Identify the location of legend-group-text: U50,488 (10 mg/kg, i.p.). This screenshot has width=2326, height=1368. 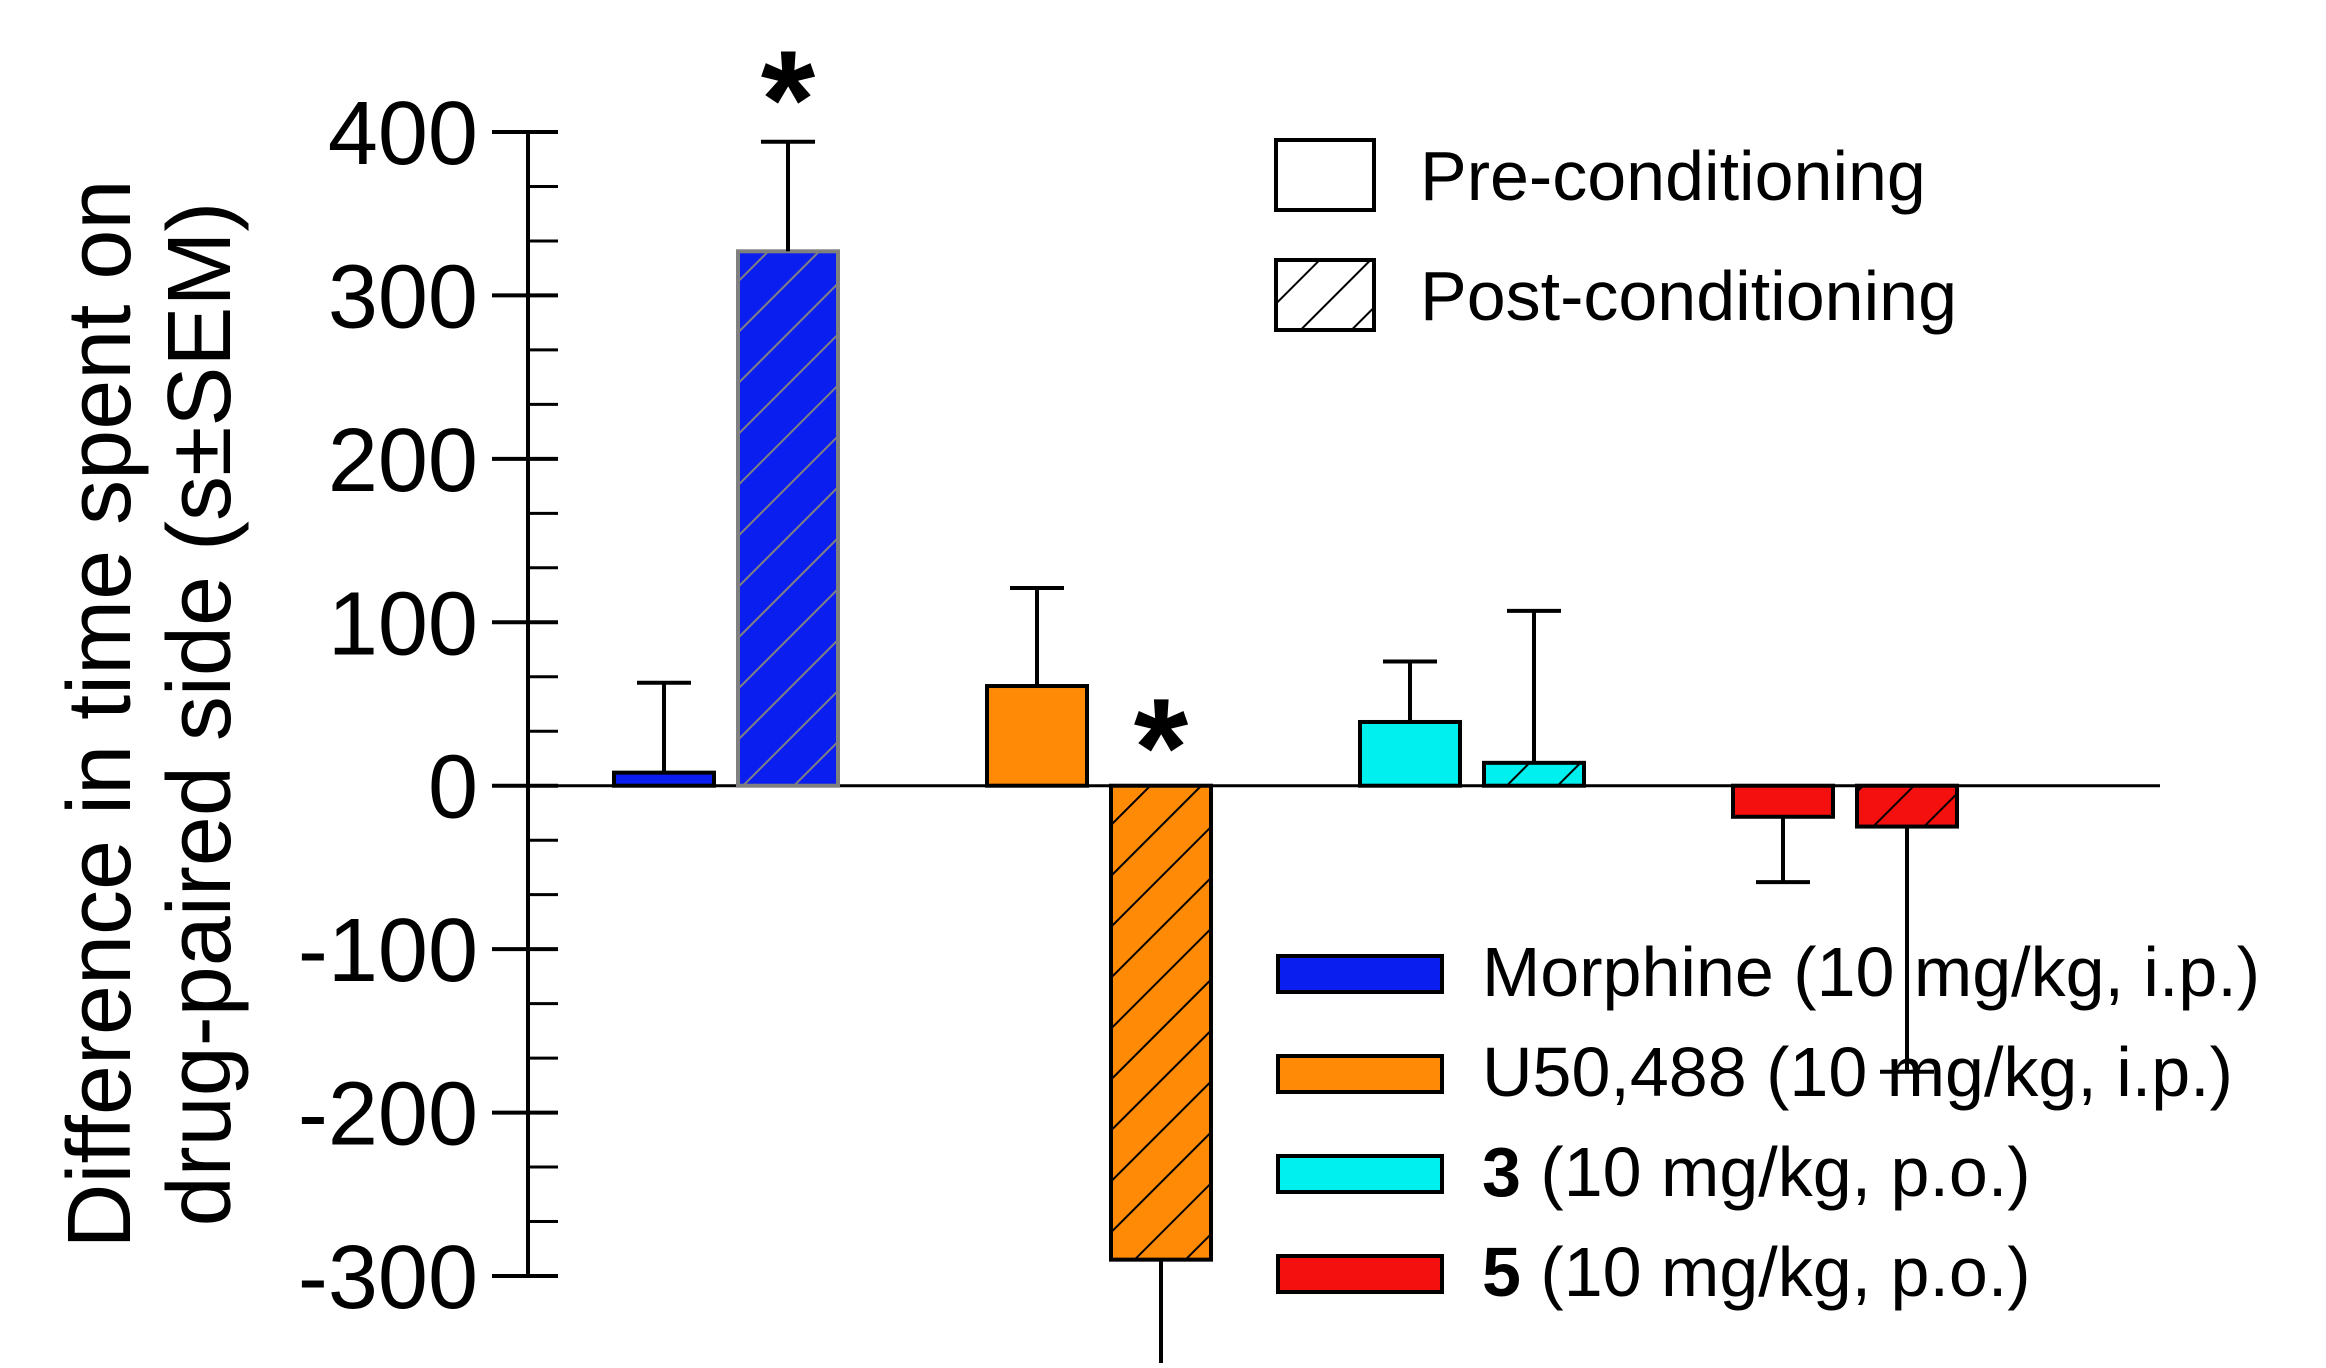
(1857, 1072).